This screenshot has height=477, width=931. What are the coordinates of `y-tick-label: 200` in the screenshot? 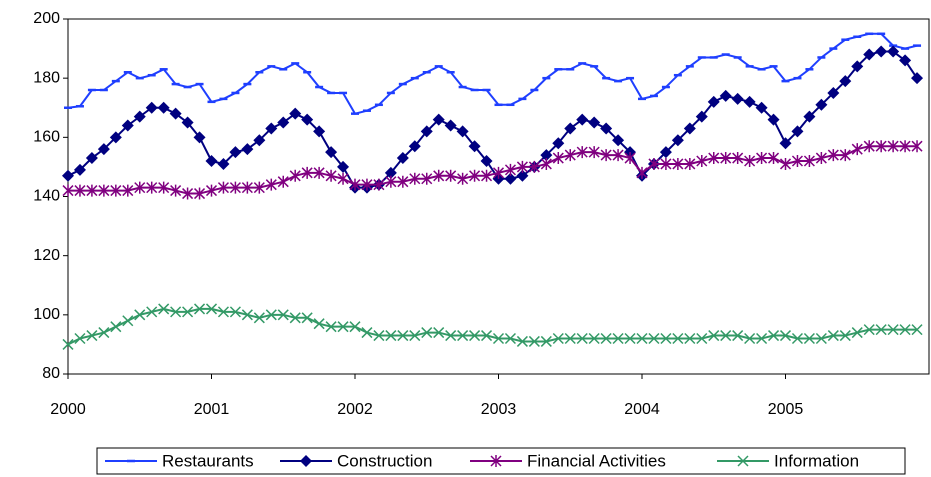 It's located at (46, 18).